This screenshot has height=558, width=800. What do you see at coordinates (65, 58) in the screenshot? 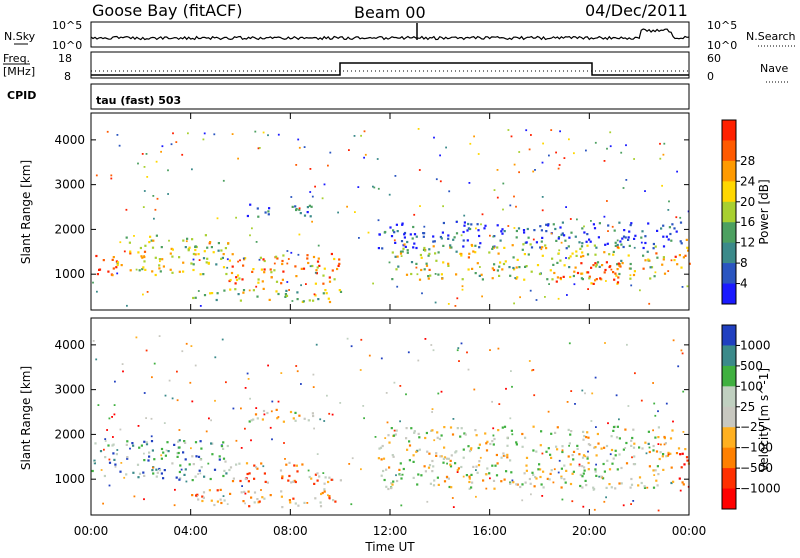
I see `freq-tick-top: 18` at bounding box center [65, 58].